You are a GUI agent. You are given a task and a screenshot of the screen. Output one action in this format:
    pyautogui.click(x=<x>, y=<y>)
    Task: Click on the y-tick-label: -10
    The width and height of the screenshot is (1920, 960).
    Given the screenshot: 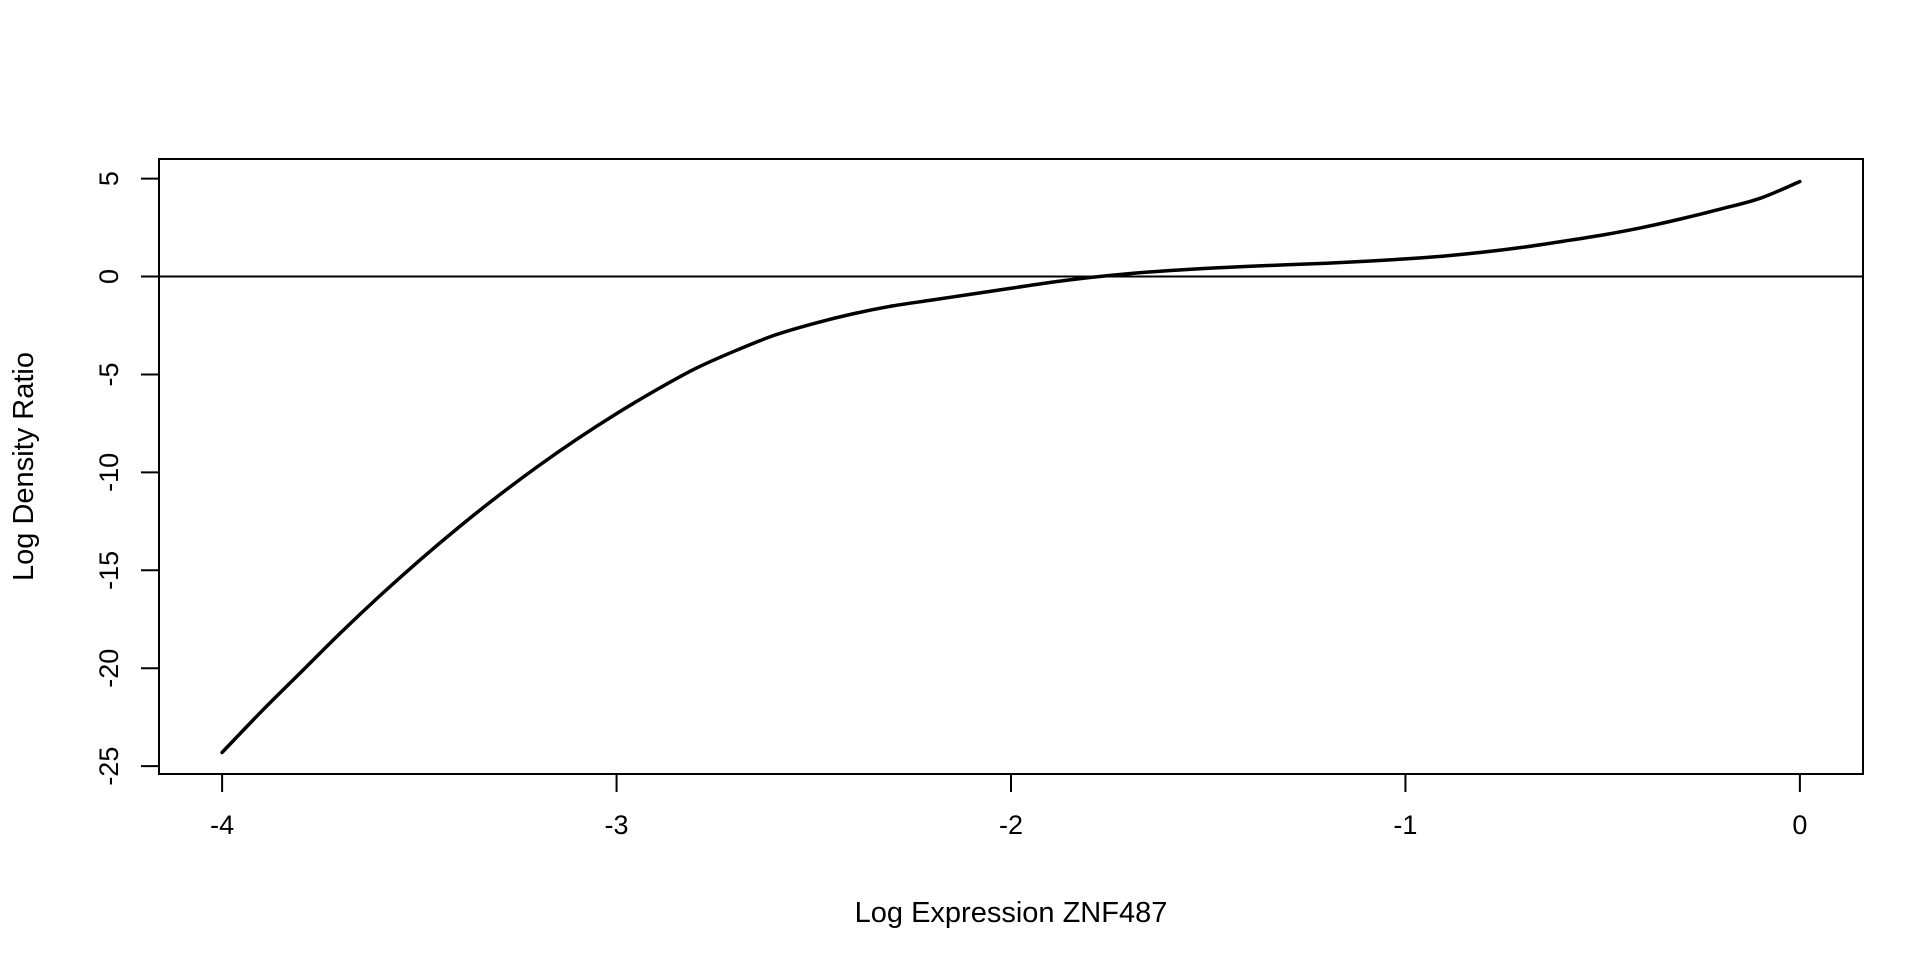 What is the action you would take?
    pyautogui.click(x=109, y=472)
    